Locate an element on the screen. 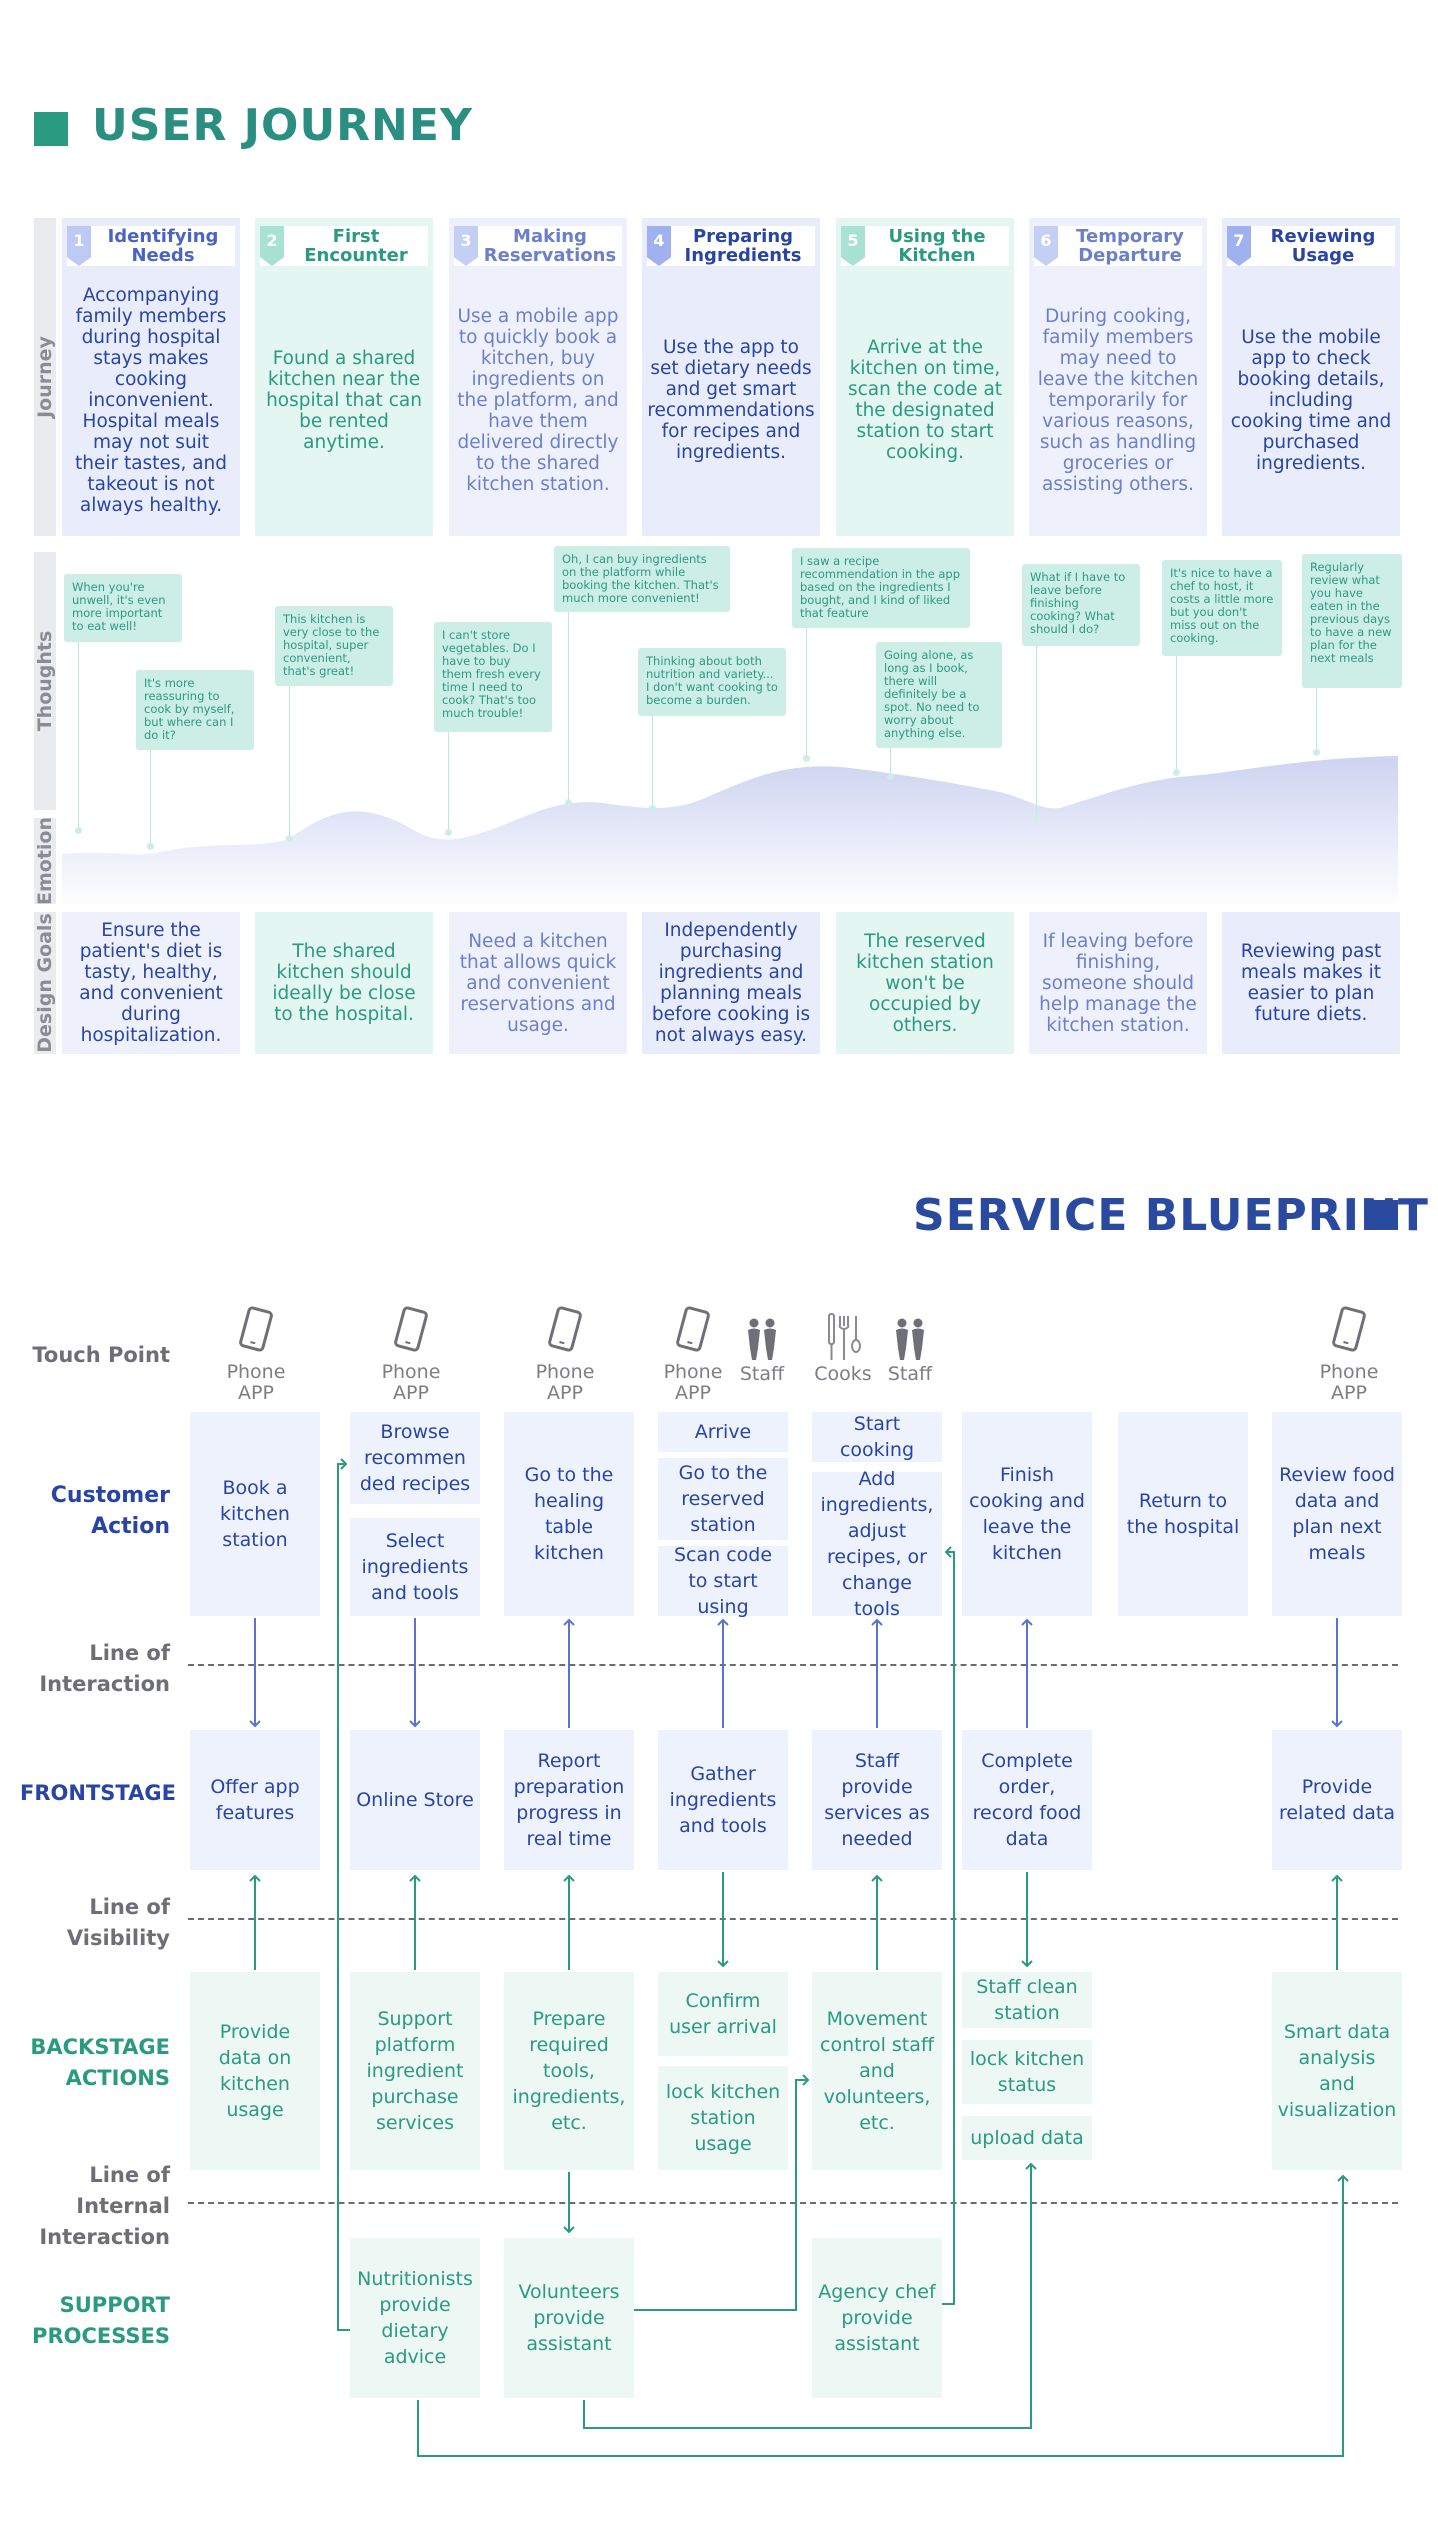  frontstage-box: Report preparation progress in real time is located at coordinates (569, 1800).